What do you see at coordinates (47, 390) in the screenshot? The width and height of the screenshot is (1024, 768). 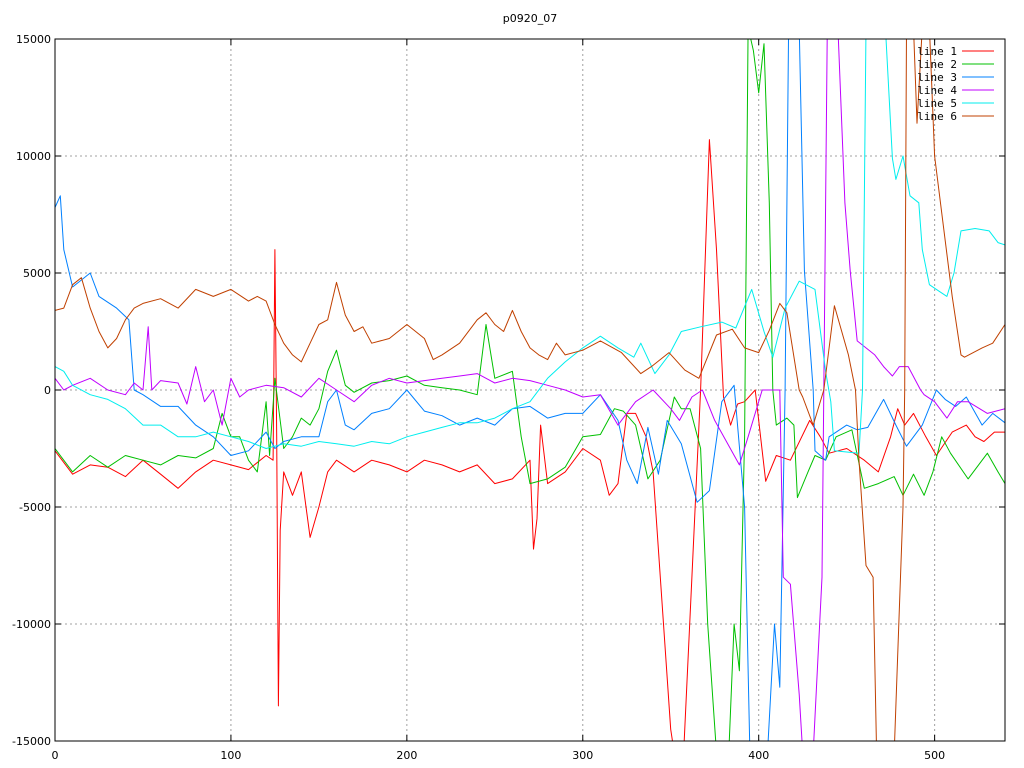 I see `y-tick-label: 0` at bounding box center [47, 390].